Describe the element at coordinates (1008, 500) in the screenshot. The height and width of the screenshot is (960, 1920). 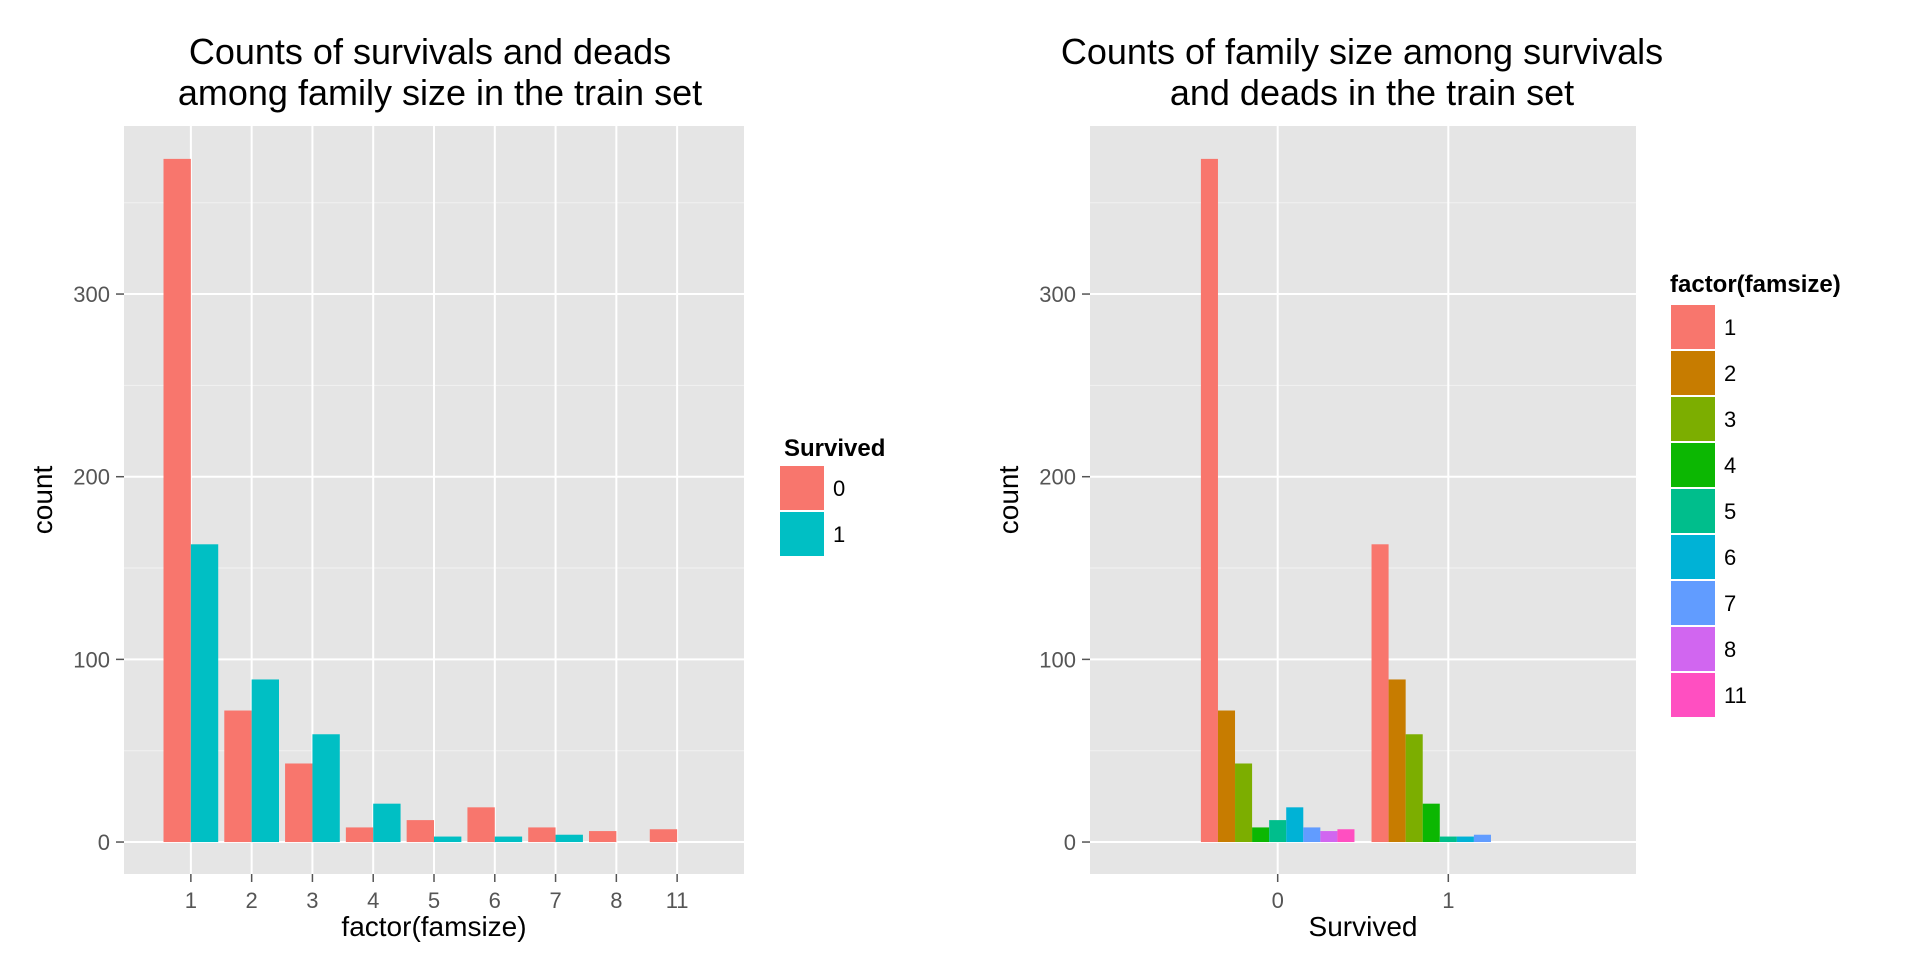
I see `right-y-axis-title: count` at that location.